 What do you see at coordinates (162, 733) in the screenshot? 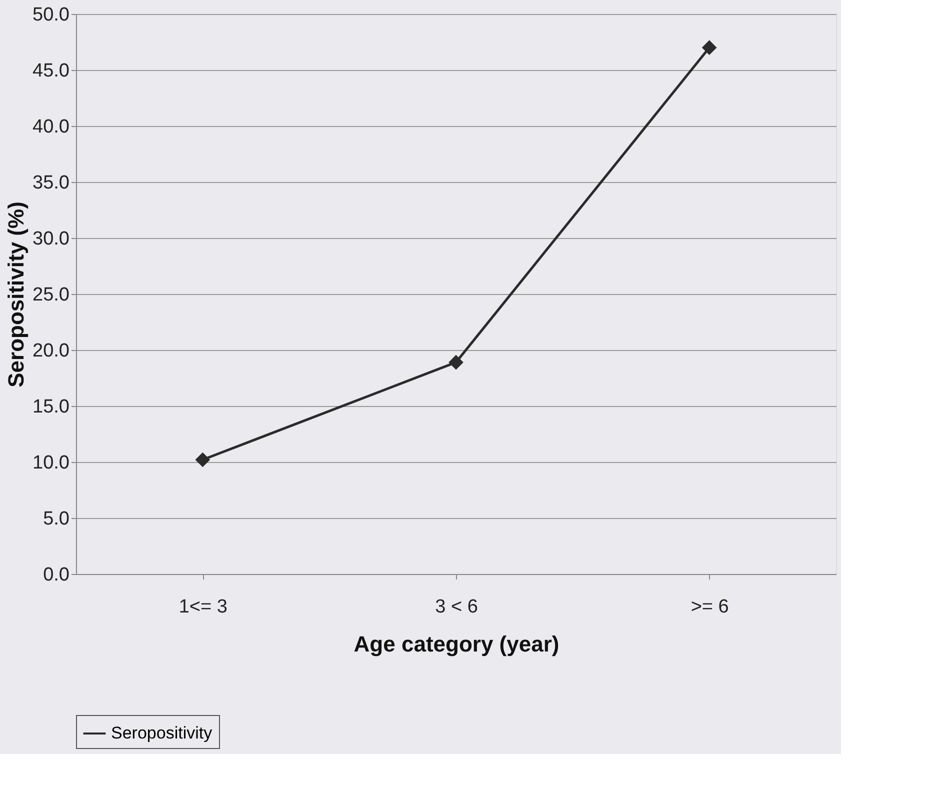
I see `legend-label: Seropositivity` at bounding box center [162, 733].